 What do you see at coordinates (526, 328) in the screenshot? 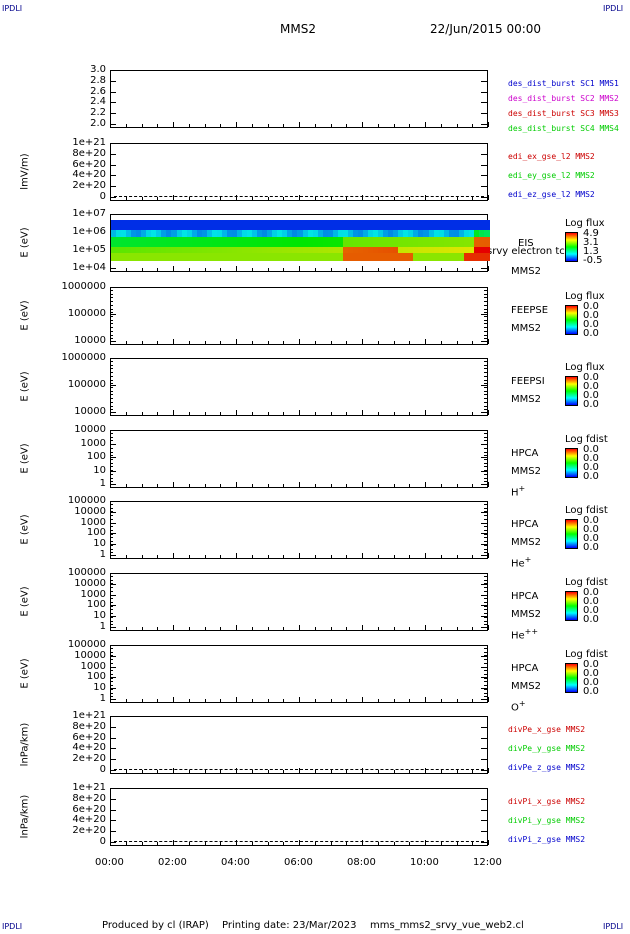
I see `instrument-label: MMS2` at bounding box center [526, 328].